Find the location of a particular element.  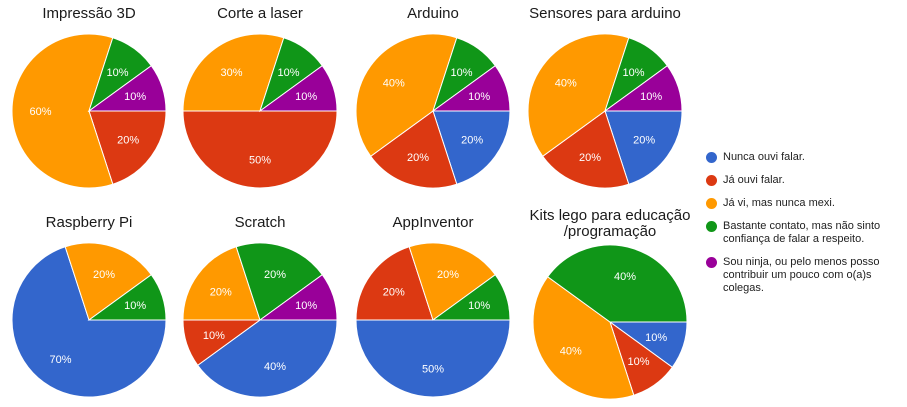

slice-label-nunca: 70% is located at coordinates (60, 360).